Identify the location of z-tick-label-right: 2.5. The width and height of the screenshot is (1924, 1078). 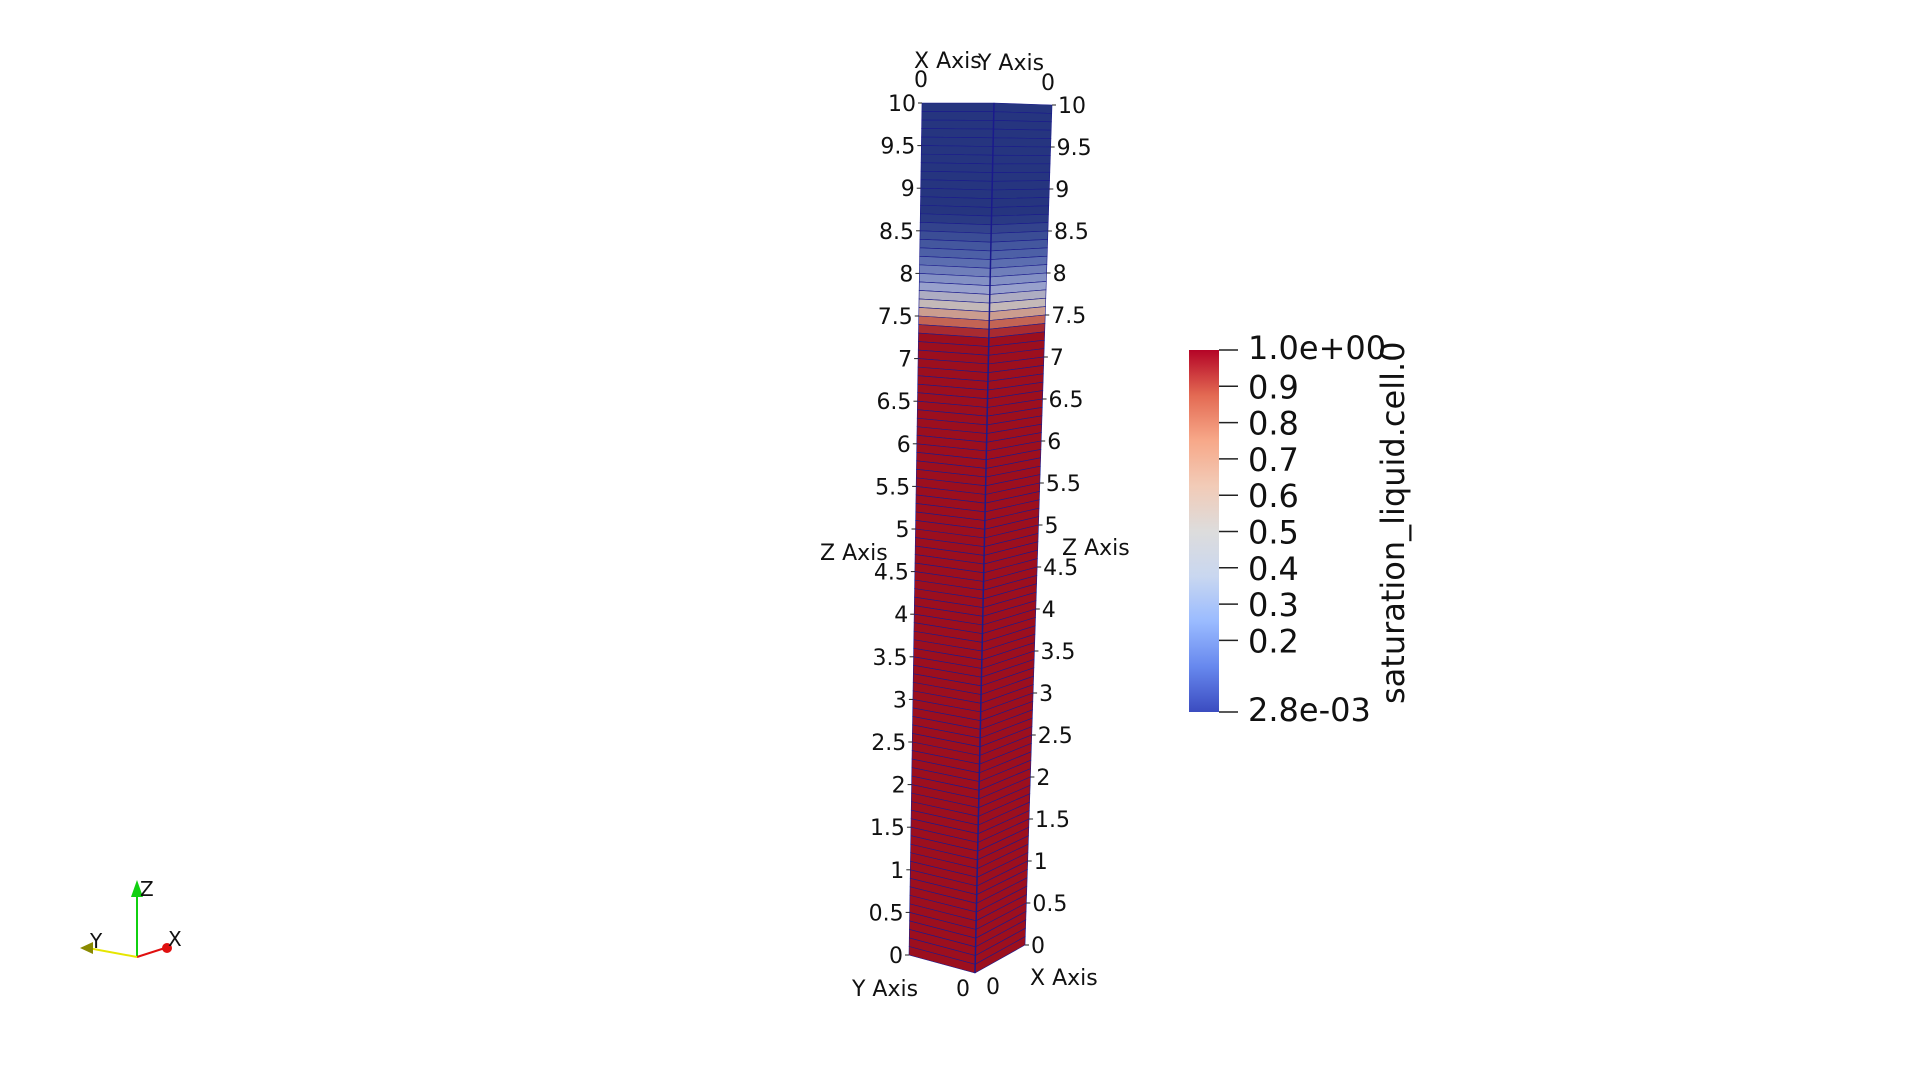
(1055, 736).